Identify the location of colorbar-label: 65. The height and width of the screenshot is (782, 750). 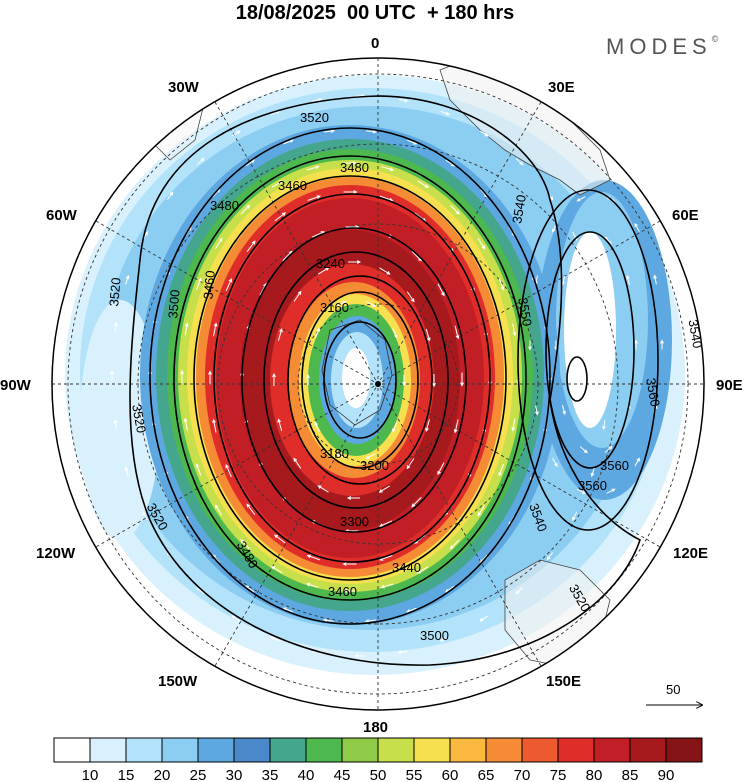
(486, 774).